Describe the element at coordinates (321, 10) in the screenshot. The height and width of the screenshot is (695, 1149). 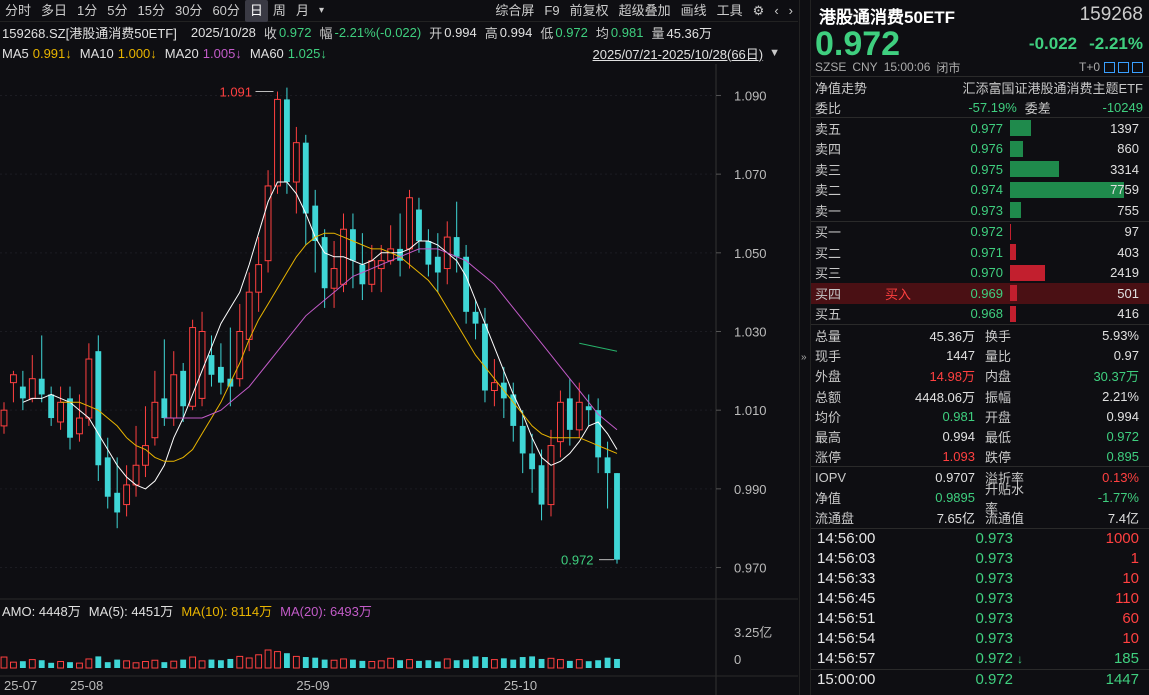
I see `more-periods-dropdown: ▾` at that location.